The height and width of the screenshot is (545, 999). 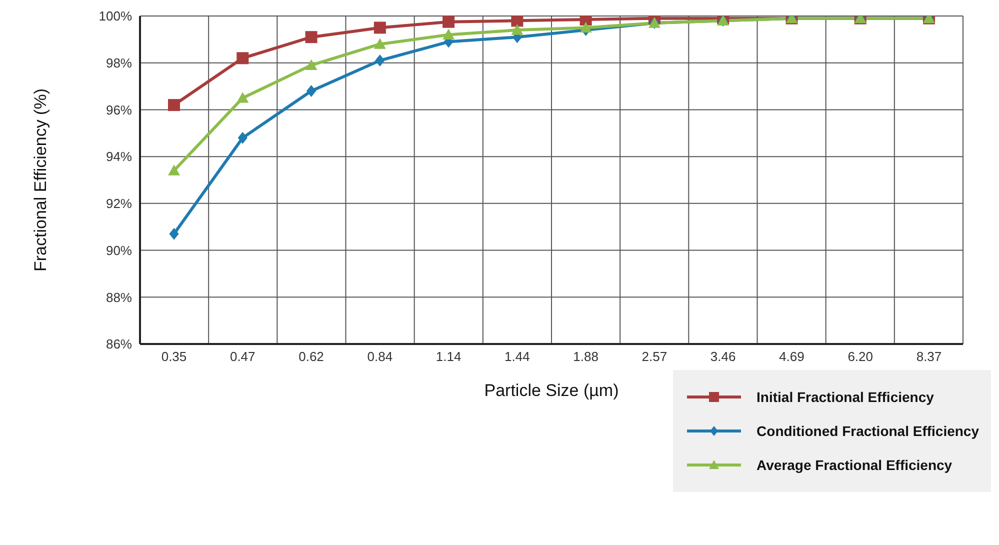 I want to click on y-axis-title: Fractional Efficiency (%), so click(x=40, y=180).